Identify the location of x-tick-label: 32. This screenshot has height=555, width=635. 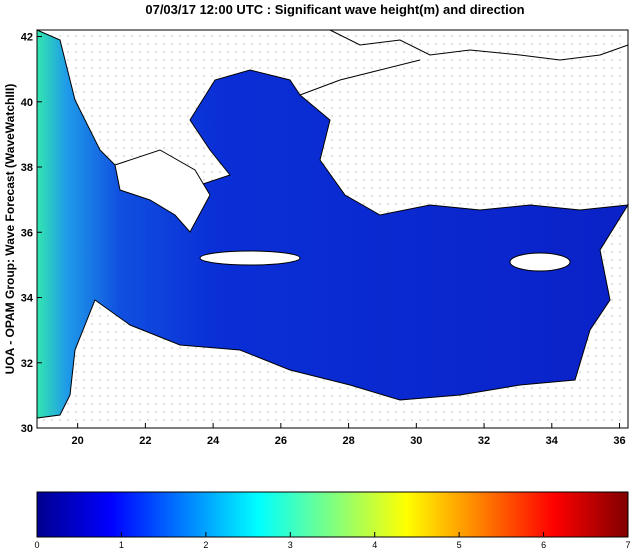
(484, 441).